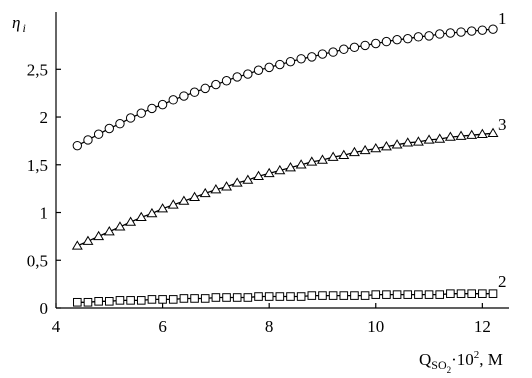  I want to click on x-tick-label: 6, so click(162, 326).